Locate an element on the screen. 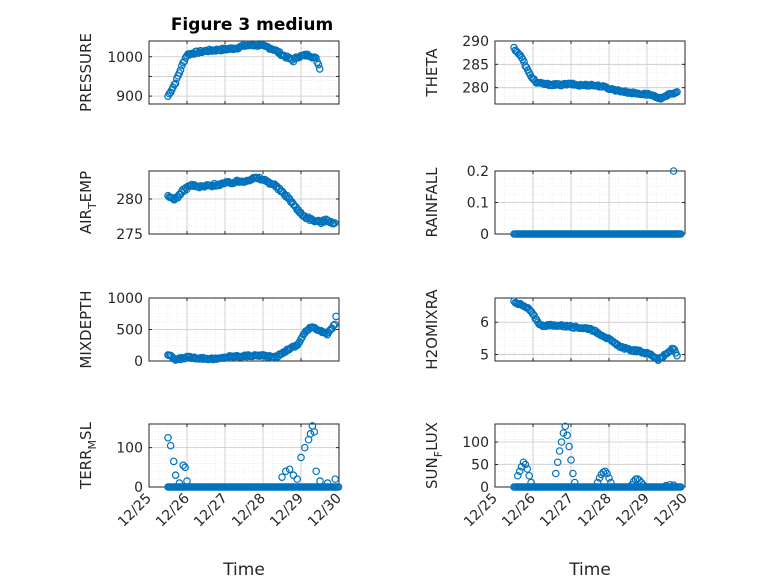  y-tick-label: 0.2 is located at coordinates (478, 172).